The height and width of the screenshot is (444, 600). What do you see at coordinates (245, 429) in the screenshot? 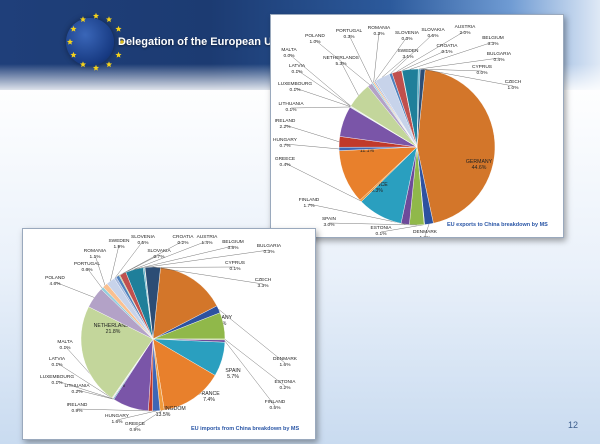
I see `imports-chart-title: EU imports from China breakdown by MS` at bounding box center [245, 429].